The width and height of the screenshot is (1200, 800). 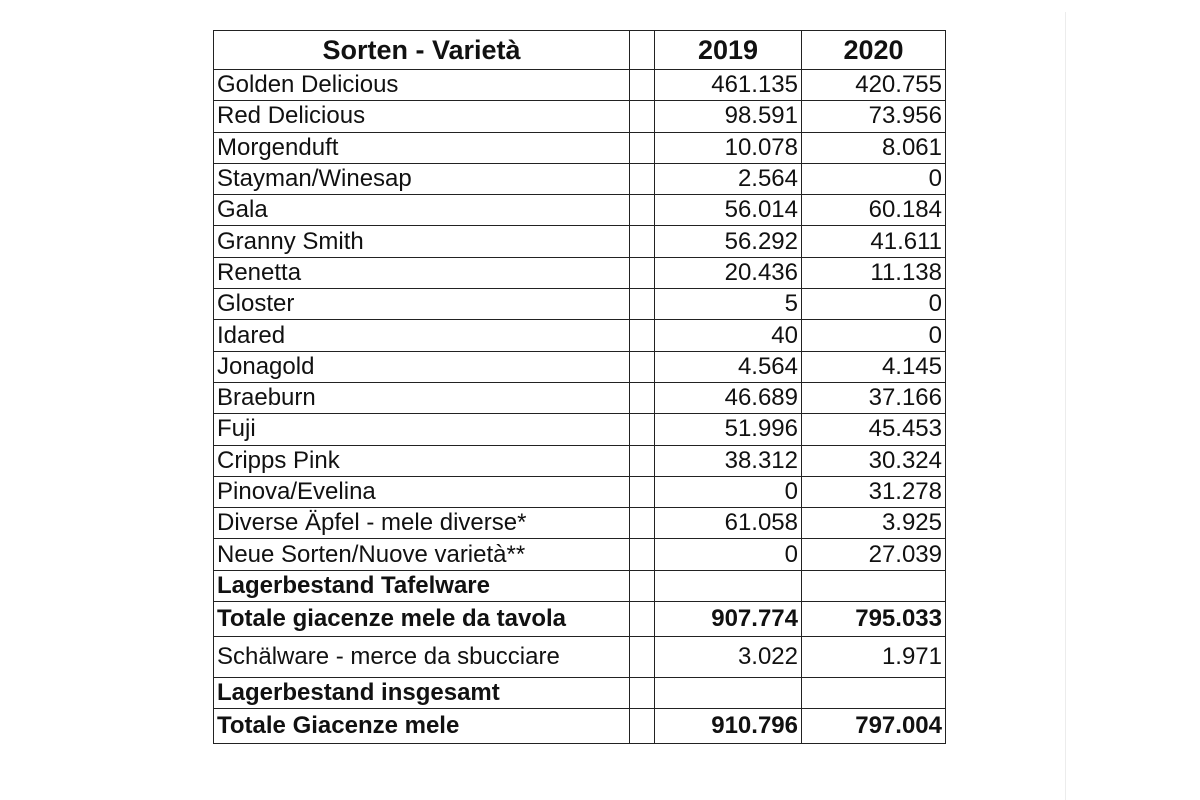 I want to click on value-2019-cell: 3.022, so click(x=728, y=657).